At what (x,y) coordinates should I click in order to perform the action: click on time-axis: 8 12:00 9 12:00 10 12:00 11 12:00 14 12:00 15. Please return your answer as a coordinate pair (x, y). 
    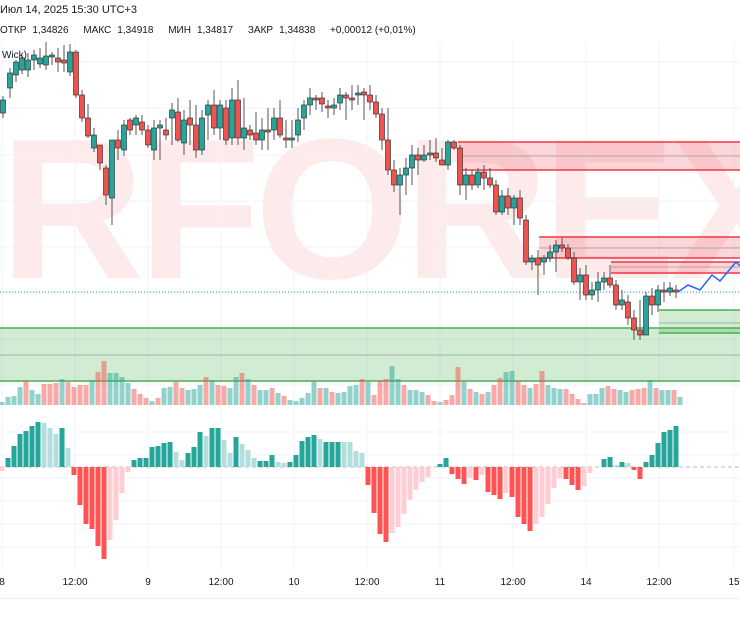
    Looking at the image, I should click on (370, 584).